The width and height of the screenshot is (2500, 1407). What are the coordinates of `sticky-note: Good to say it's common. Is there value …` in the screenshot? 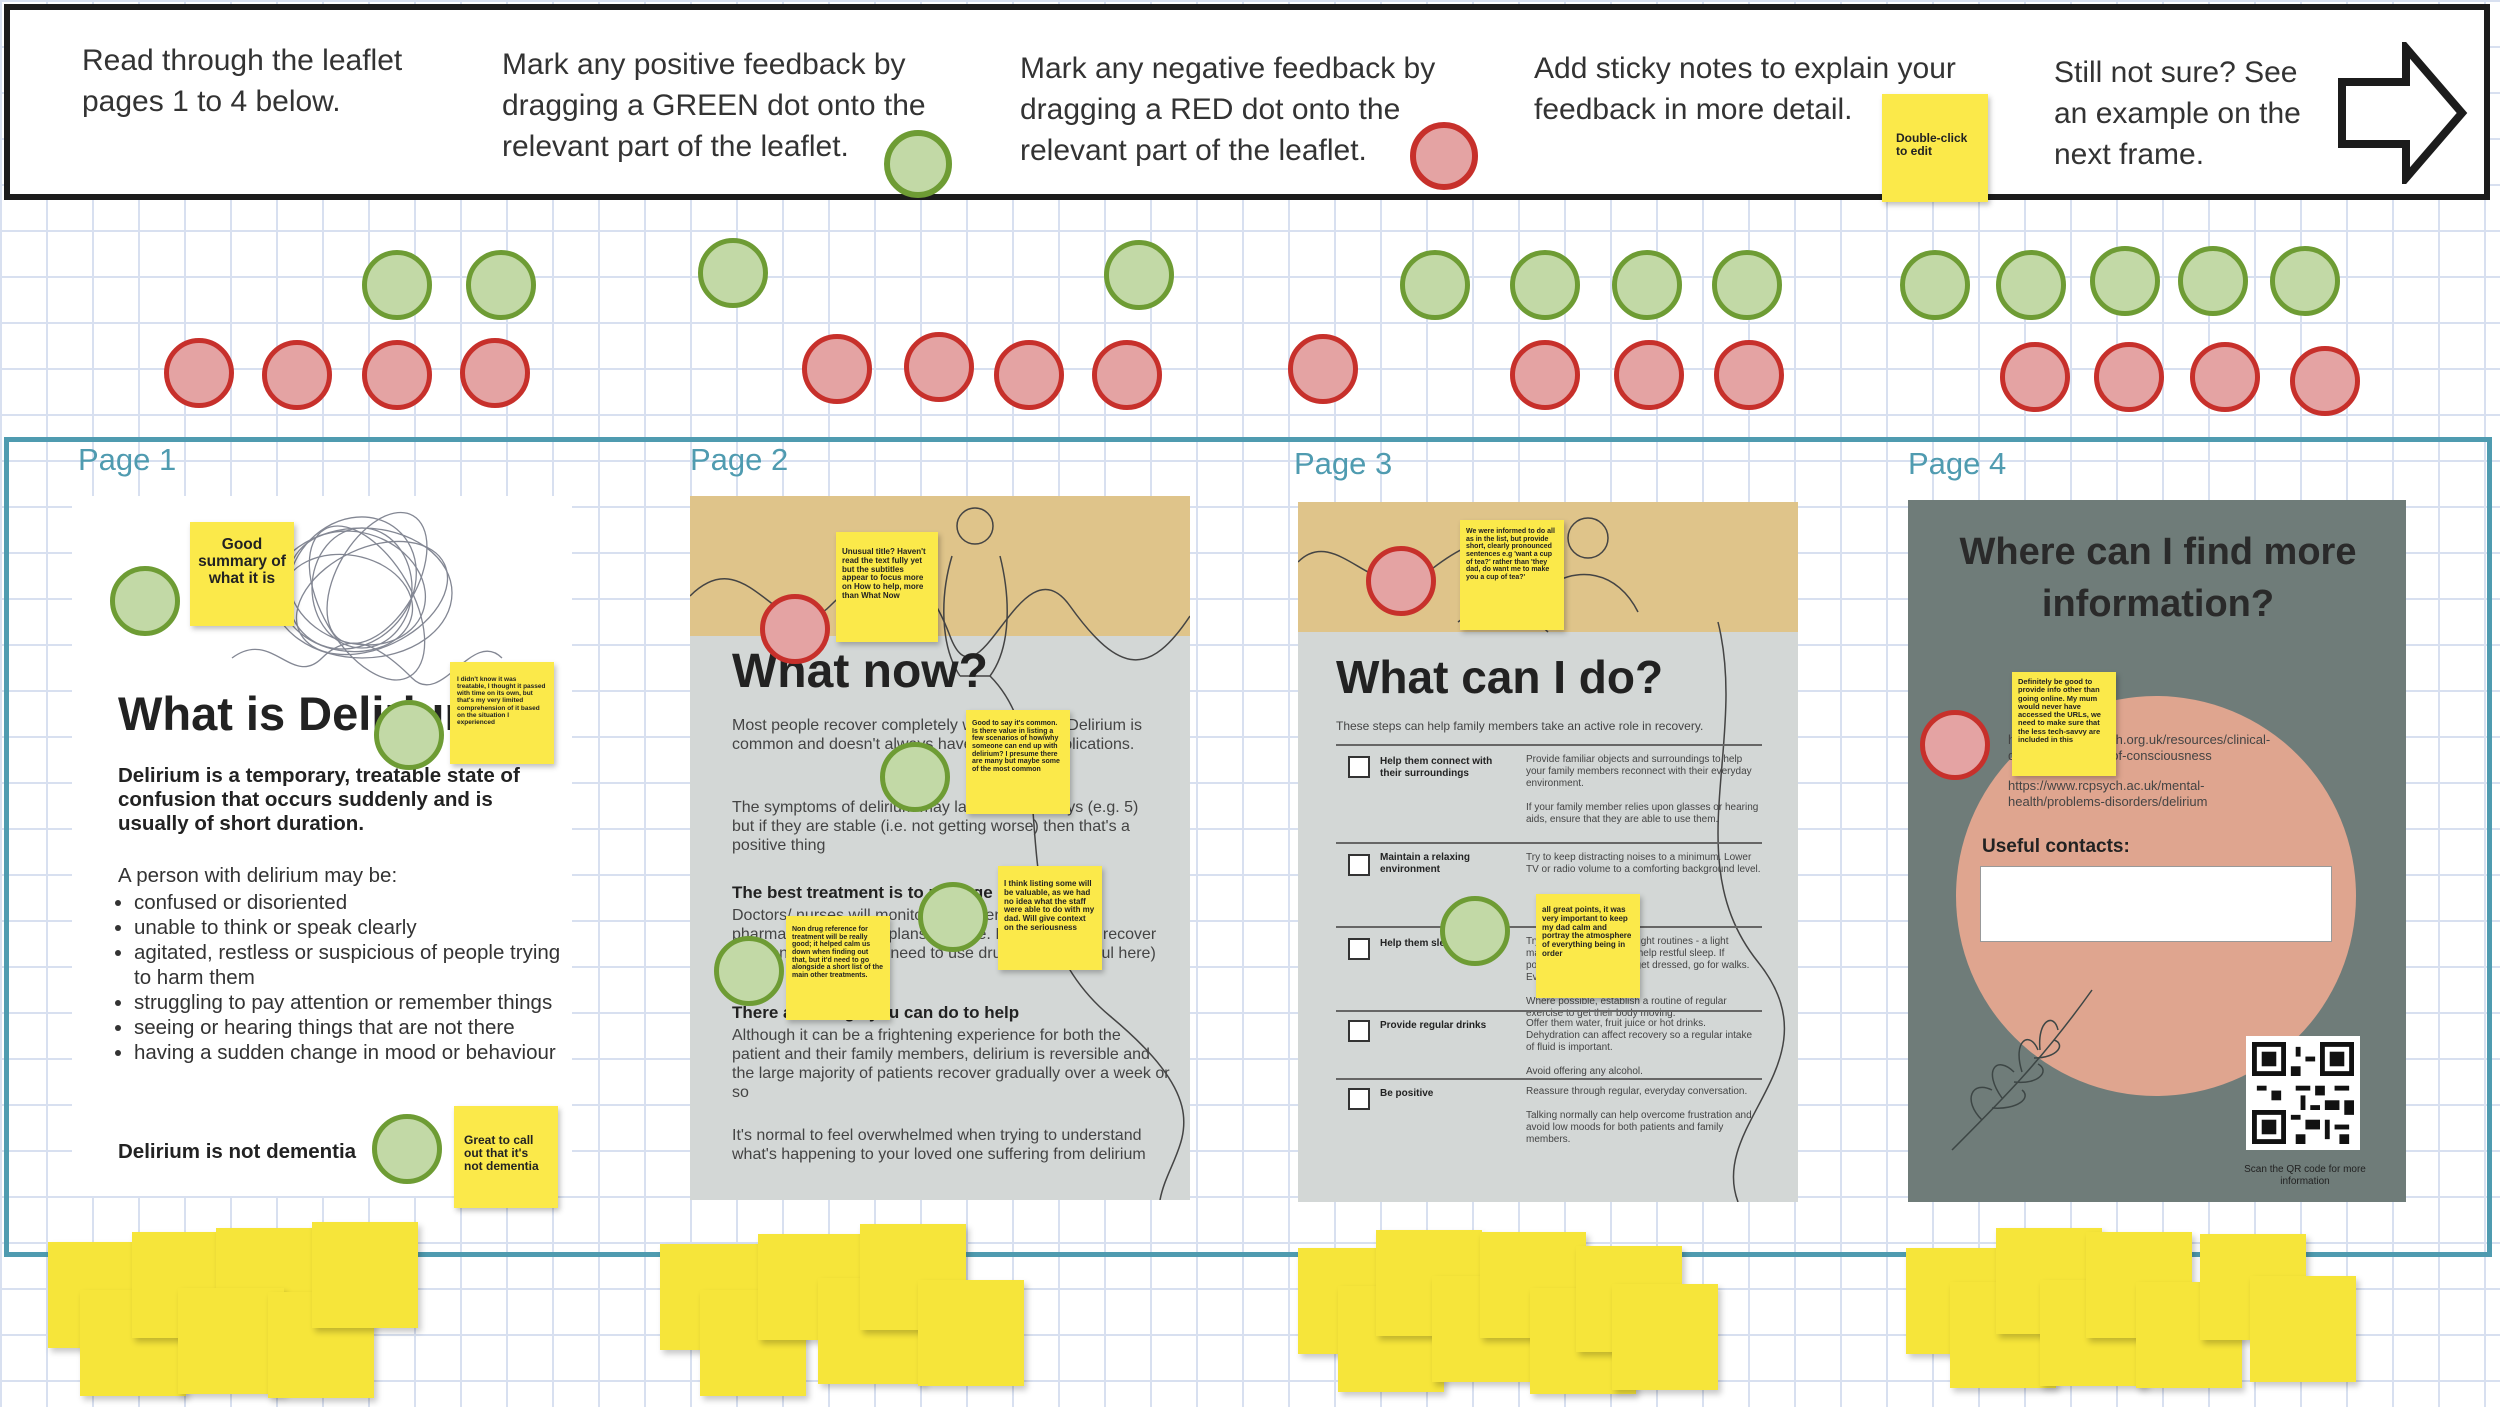 It's located at (1018, 762).